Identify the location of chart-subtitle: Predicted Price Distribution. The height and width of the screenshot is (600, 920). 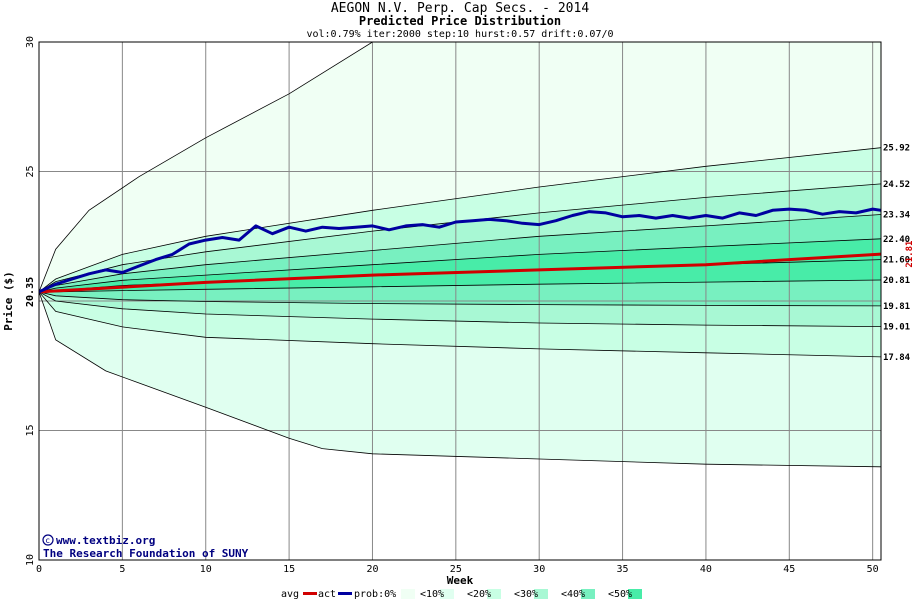
(460, 21).